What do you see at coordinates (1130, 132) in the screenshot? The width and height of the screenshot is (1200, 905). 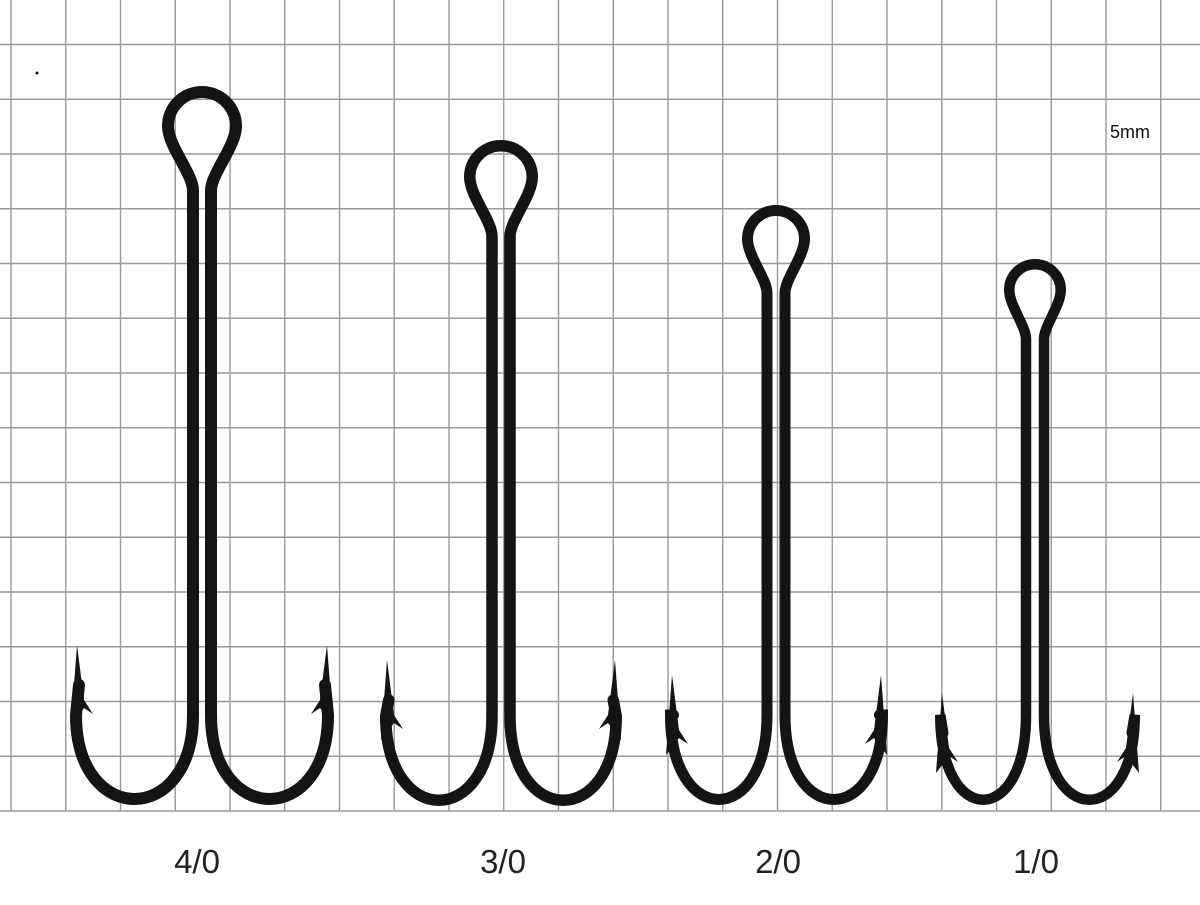 I see `scale-label: 5mm` at bounding box center [1130, 132].